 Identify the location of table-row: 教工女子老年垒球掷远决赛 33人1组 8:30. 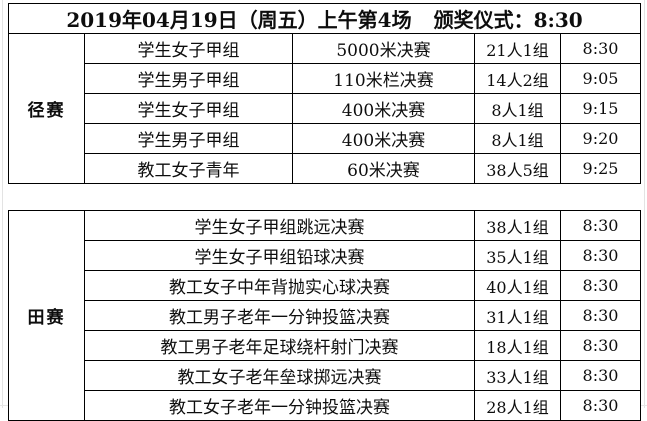
(325, 375).